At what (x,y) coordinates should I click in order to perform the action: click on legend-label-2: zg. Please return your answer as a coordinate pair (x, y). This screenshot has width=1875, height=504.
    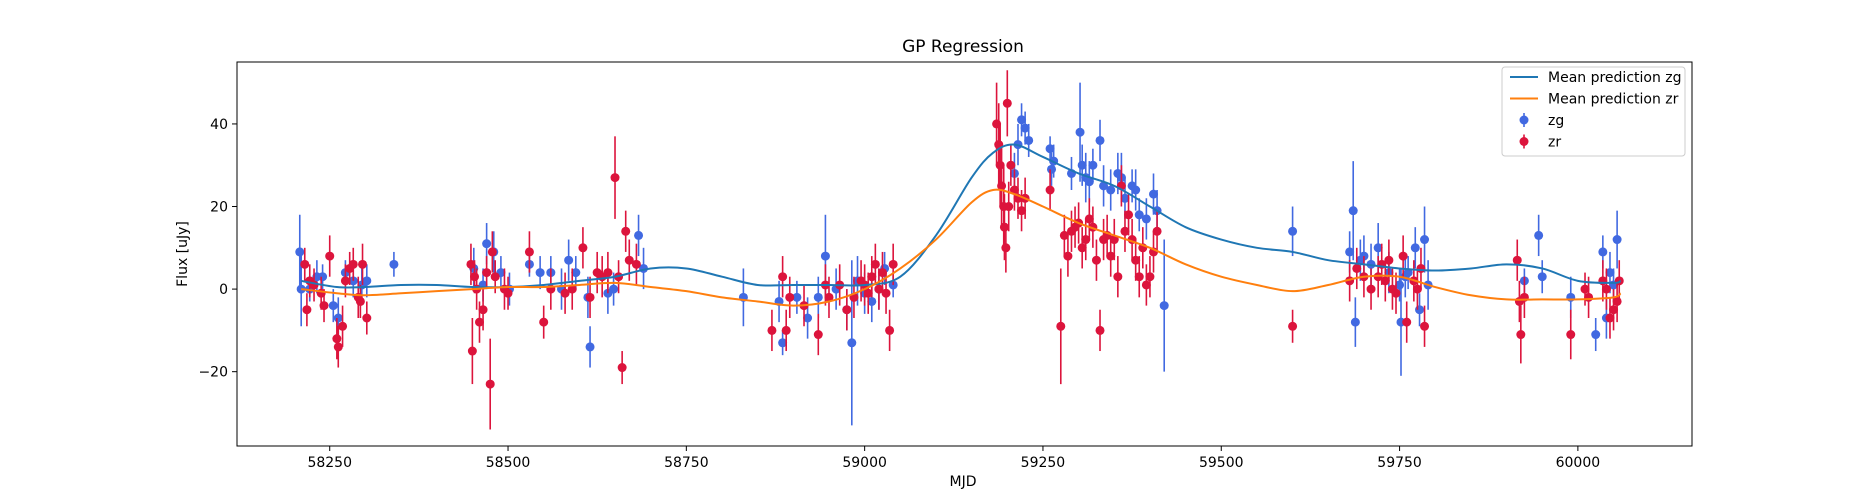
    Looking at the image, I should click on (1556, 121).